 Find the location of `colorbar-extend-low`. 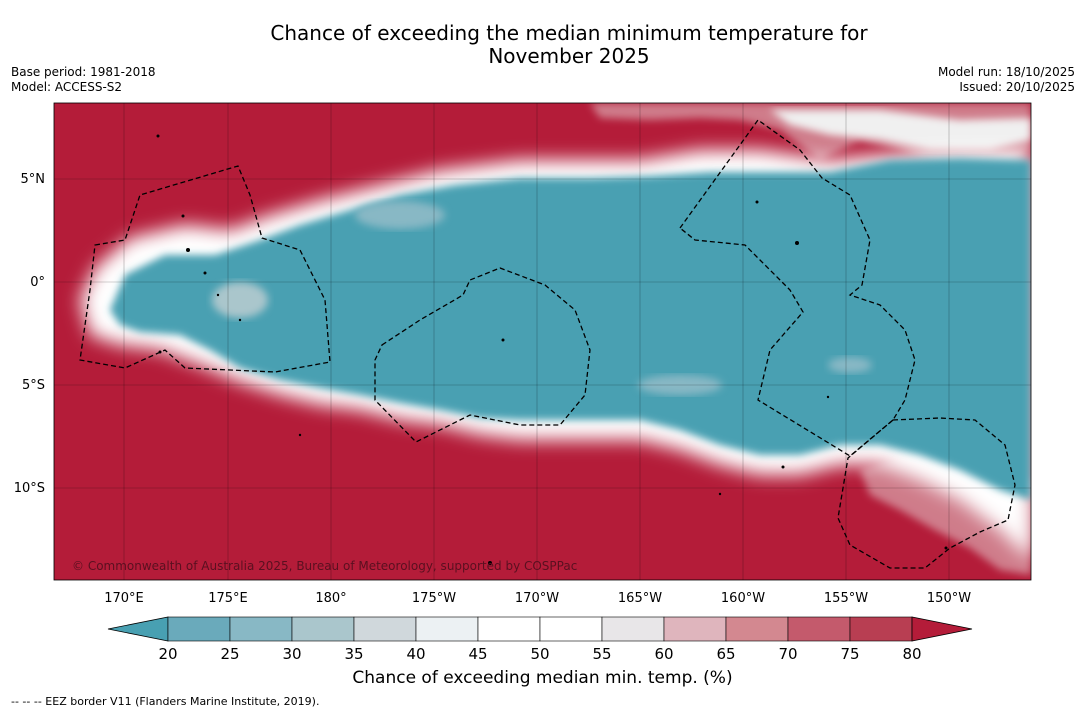

colorbar-extend-low is located at coordinates (138, 629).